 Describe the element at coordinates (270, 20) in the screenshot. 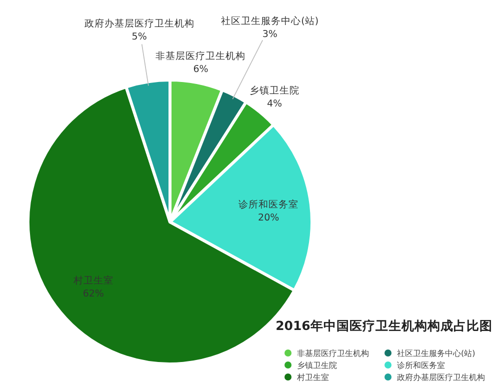

I see `slice-label: 社区卫生服务中心(站)` at that location.